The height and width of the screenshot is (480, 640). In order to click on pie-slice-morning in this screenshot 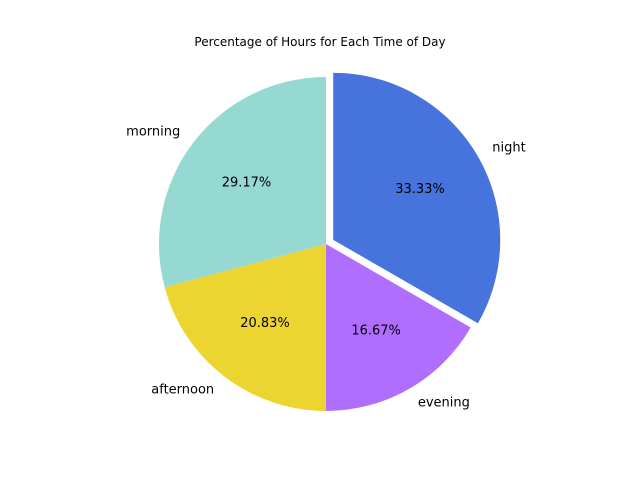, I will do `click(242, 182)`.